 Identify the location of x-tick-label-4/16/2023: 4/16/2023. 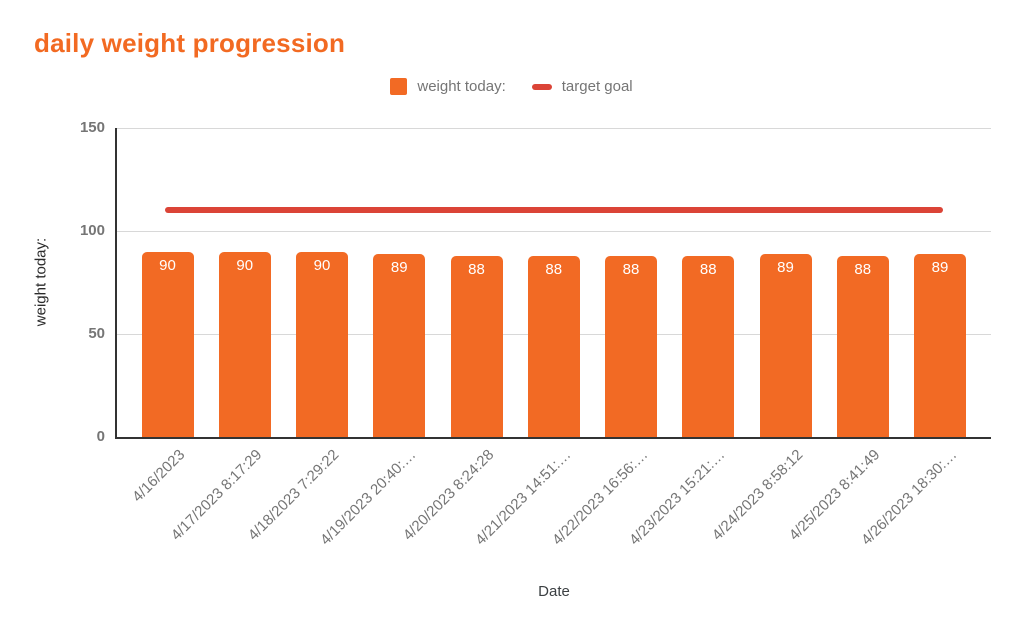
(158, 476).